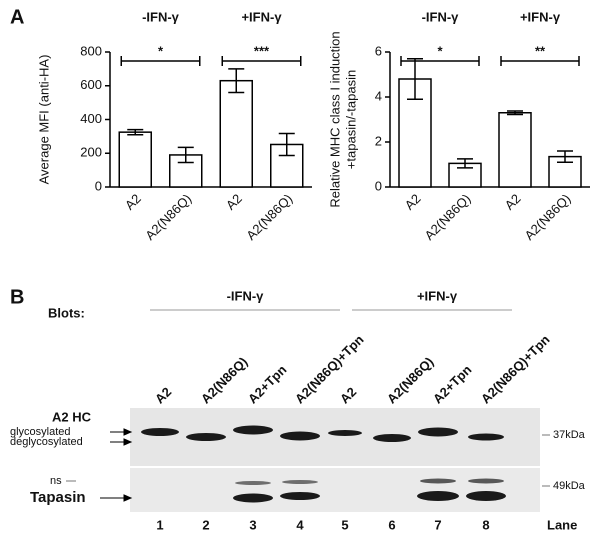  I want to click on lane-number: 2, so click(205, 524).